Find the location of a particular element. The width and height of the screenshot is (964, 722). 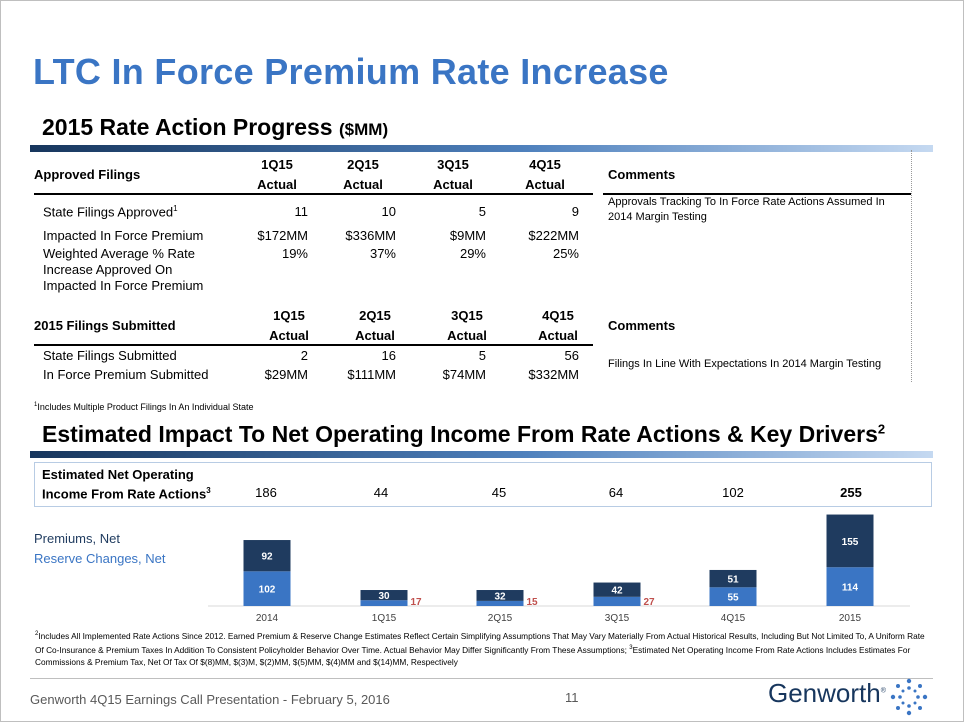

page-number: 11 is located at coordinates (572, 697).